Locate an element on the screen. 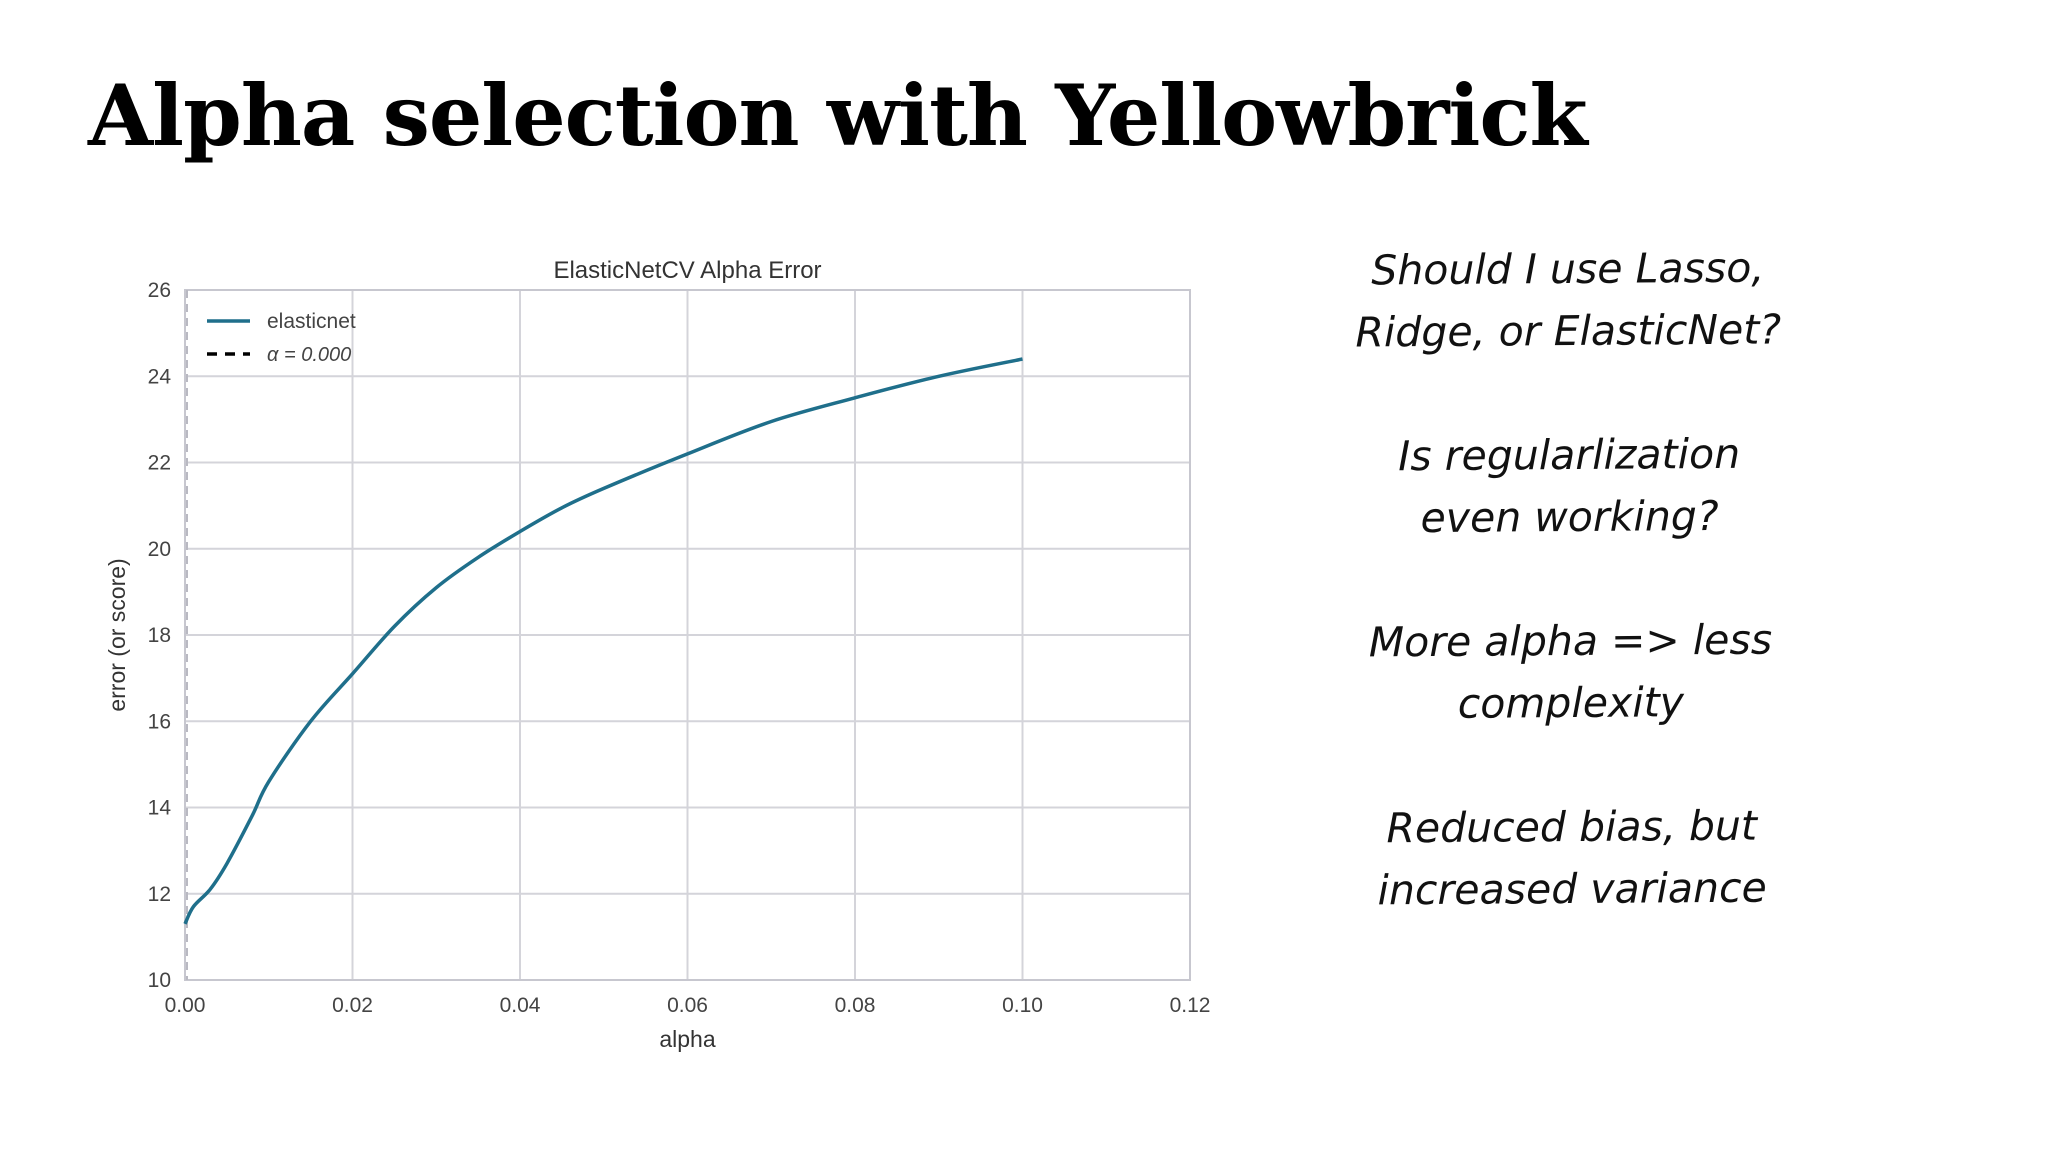 The image size is (2048, 1152). y-tick-label: 26 is located at coordinates (159, 290).